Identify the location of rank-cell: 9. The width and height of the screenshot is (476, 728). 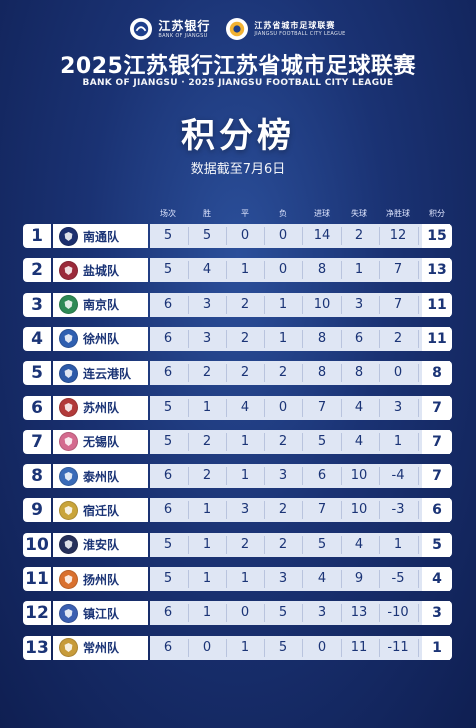
(37, 510).